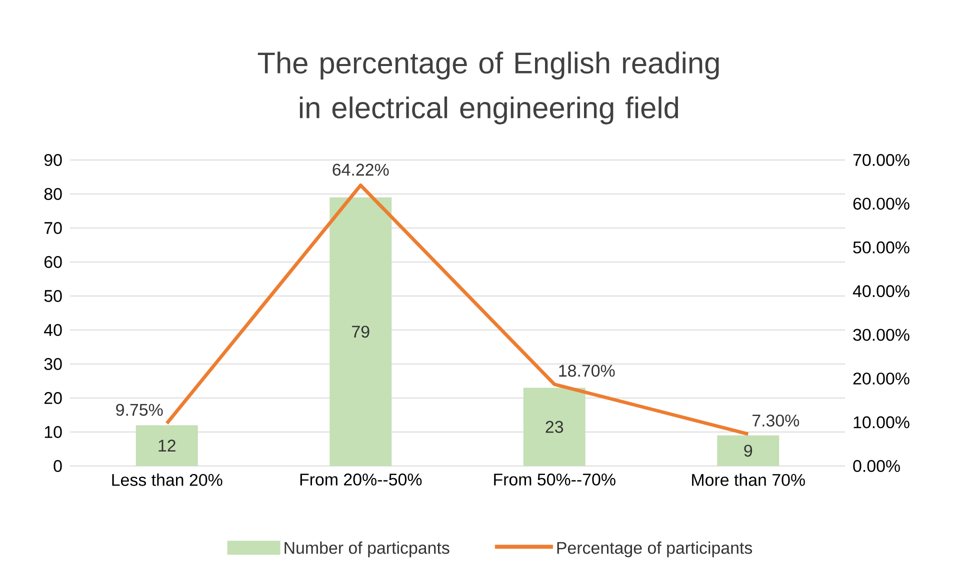 The width and height of the screenshot is (954, 582). What do you see at coordinates (361, 480) in the screenshot?
I see `x-tick-label: From 20%--50%` at bounding box center [361, 480].